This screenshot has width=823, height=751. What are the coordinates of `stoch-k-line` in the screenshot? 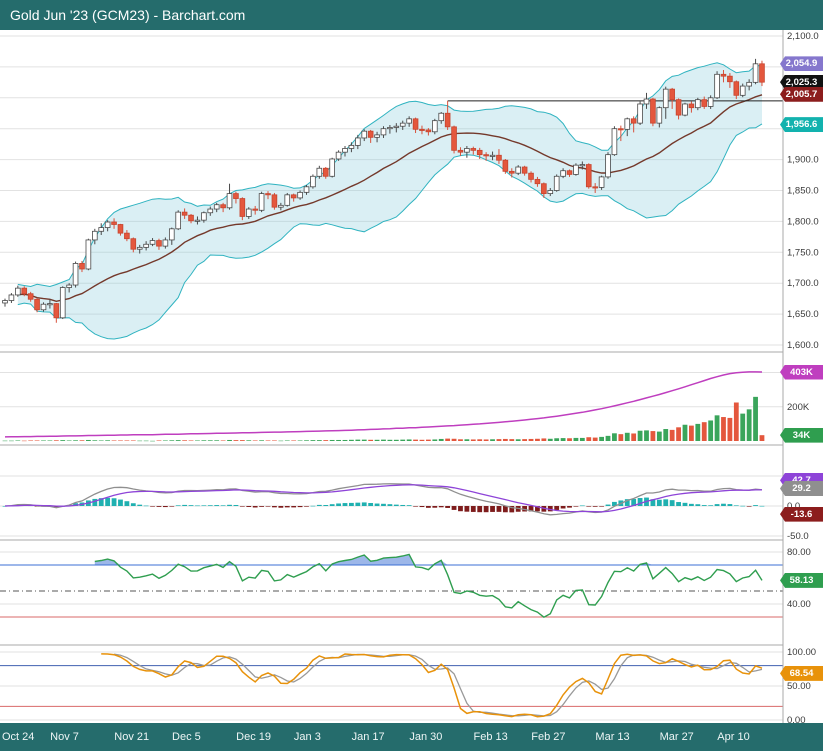 It's located at (432, 685).